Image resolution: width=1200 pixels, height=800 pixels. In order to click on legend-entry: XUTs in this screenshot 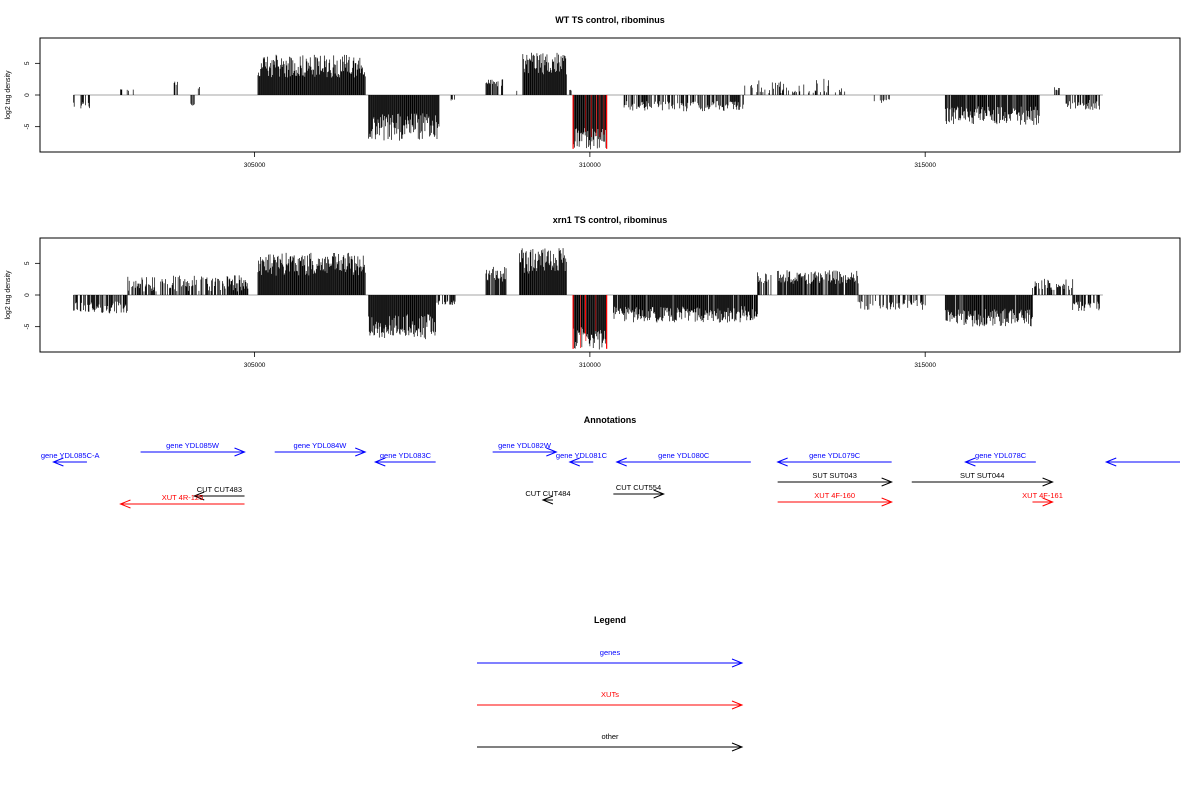, I will do `click(610, 700)`.